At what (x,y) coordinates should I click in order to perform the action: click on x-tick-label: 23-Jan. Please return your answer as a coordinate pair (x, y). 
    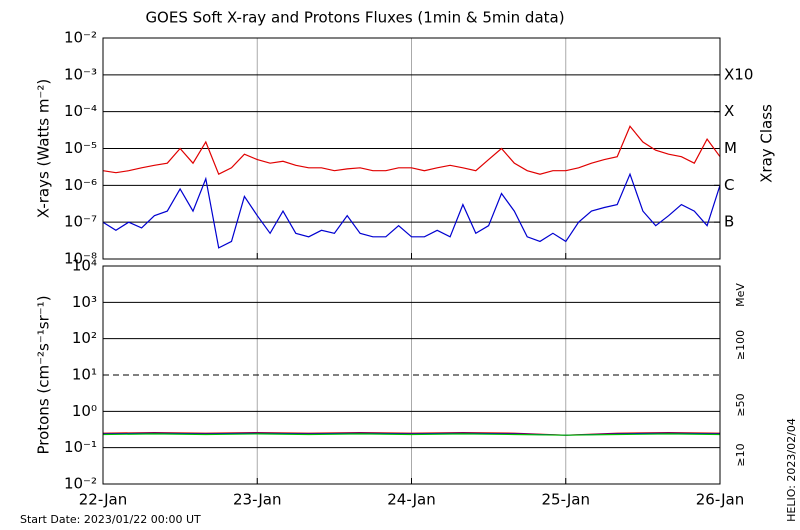
    Looking at the image, I should click on (257, 500).